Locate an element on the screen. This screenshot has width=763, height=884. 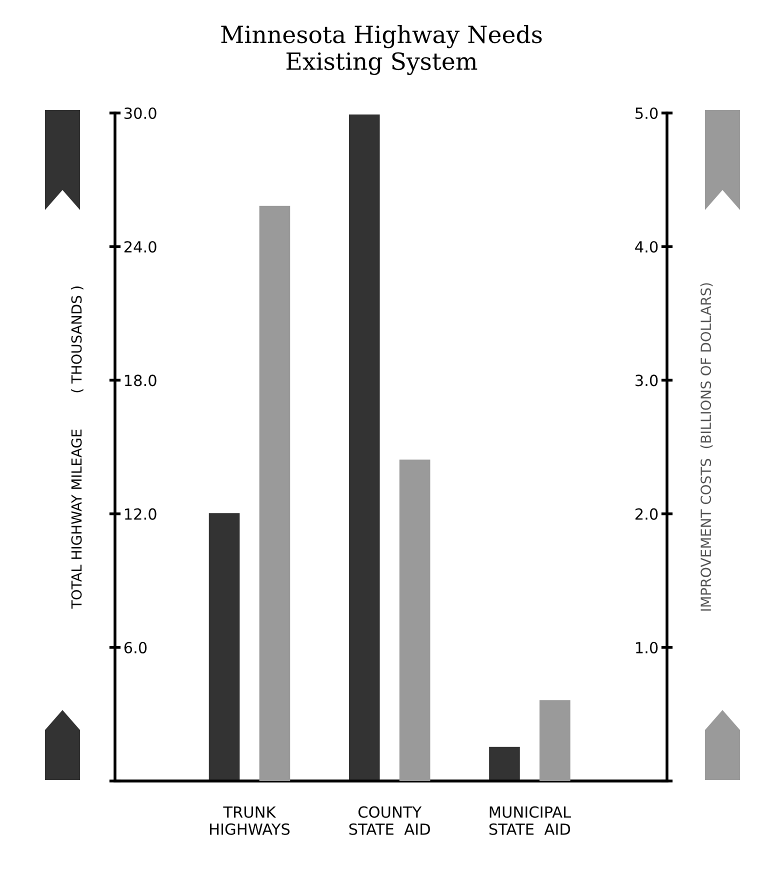
x-tick-label: TRUNK HIGHWAYS is located at coordinates (250, 820).